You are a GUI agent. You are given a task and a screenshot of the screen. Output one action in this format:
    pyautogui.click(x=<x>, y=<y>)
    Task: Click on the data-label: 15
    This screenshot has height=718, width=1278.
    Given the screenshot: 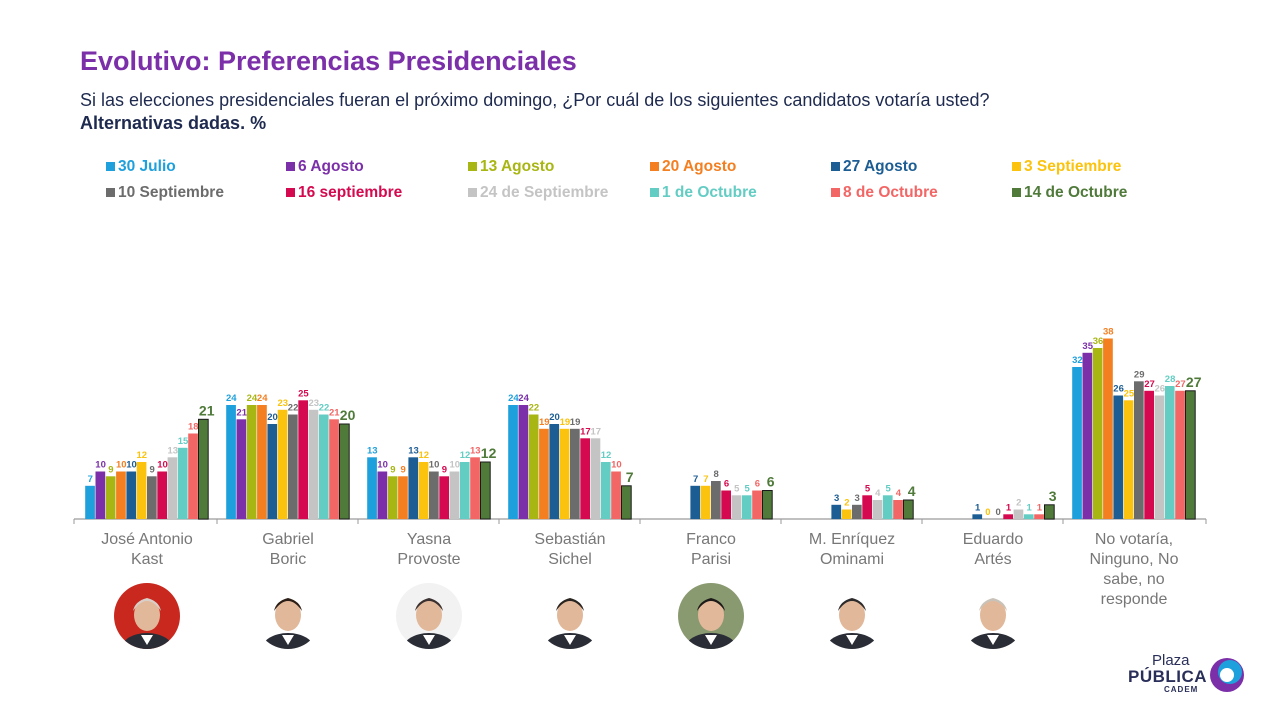 What is the action you would take?
    pyautogui.click(x=183, y=441)
    